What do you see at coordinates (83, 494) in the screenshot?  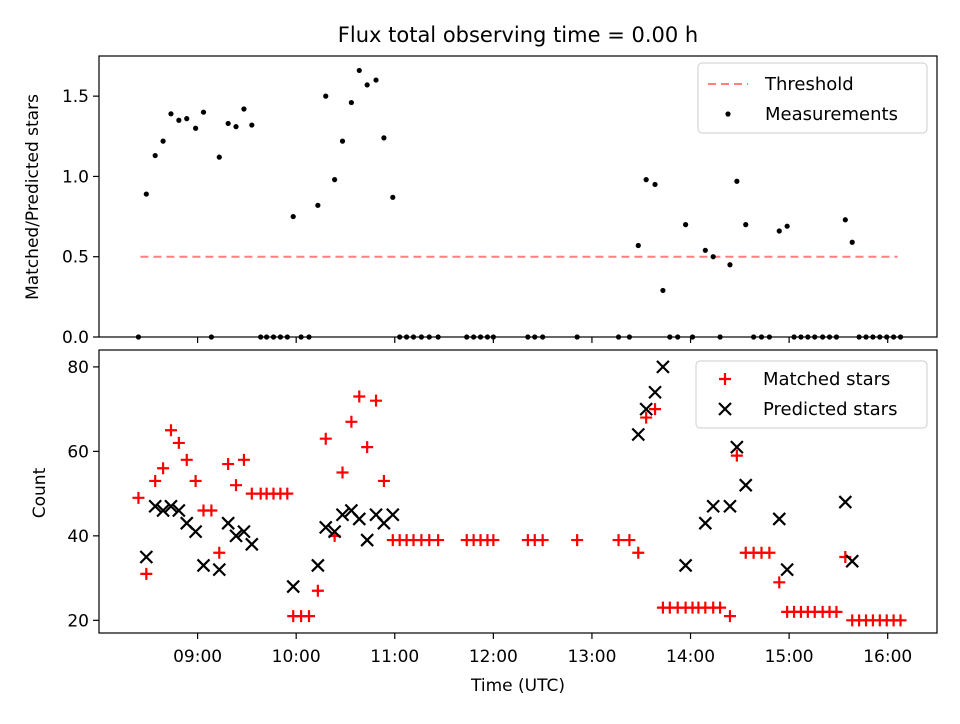 I see `bottom-y-ticks: 20 40 60 80` at bounding box center [83, 494].